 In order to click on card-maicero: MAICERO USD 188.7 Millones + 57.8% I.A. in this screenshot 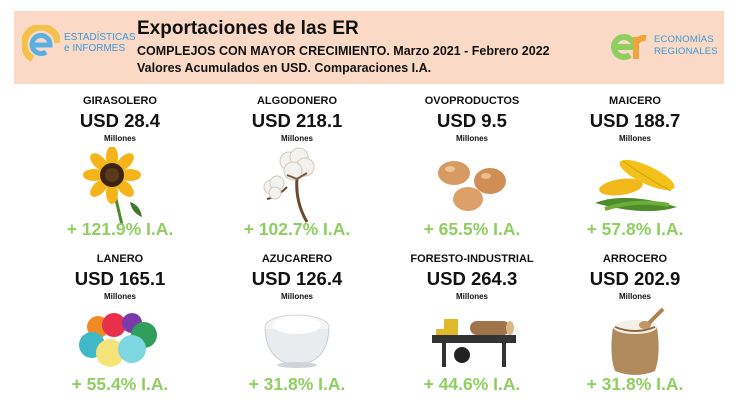, I will do `click(635, 170)`.